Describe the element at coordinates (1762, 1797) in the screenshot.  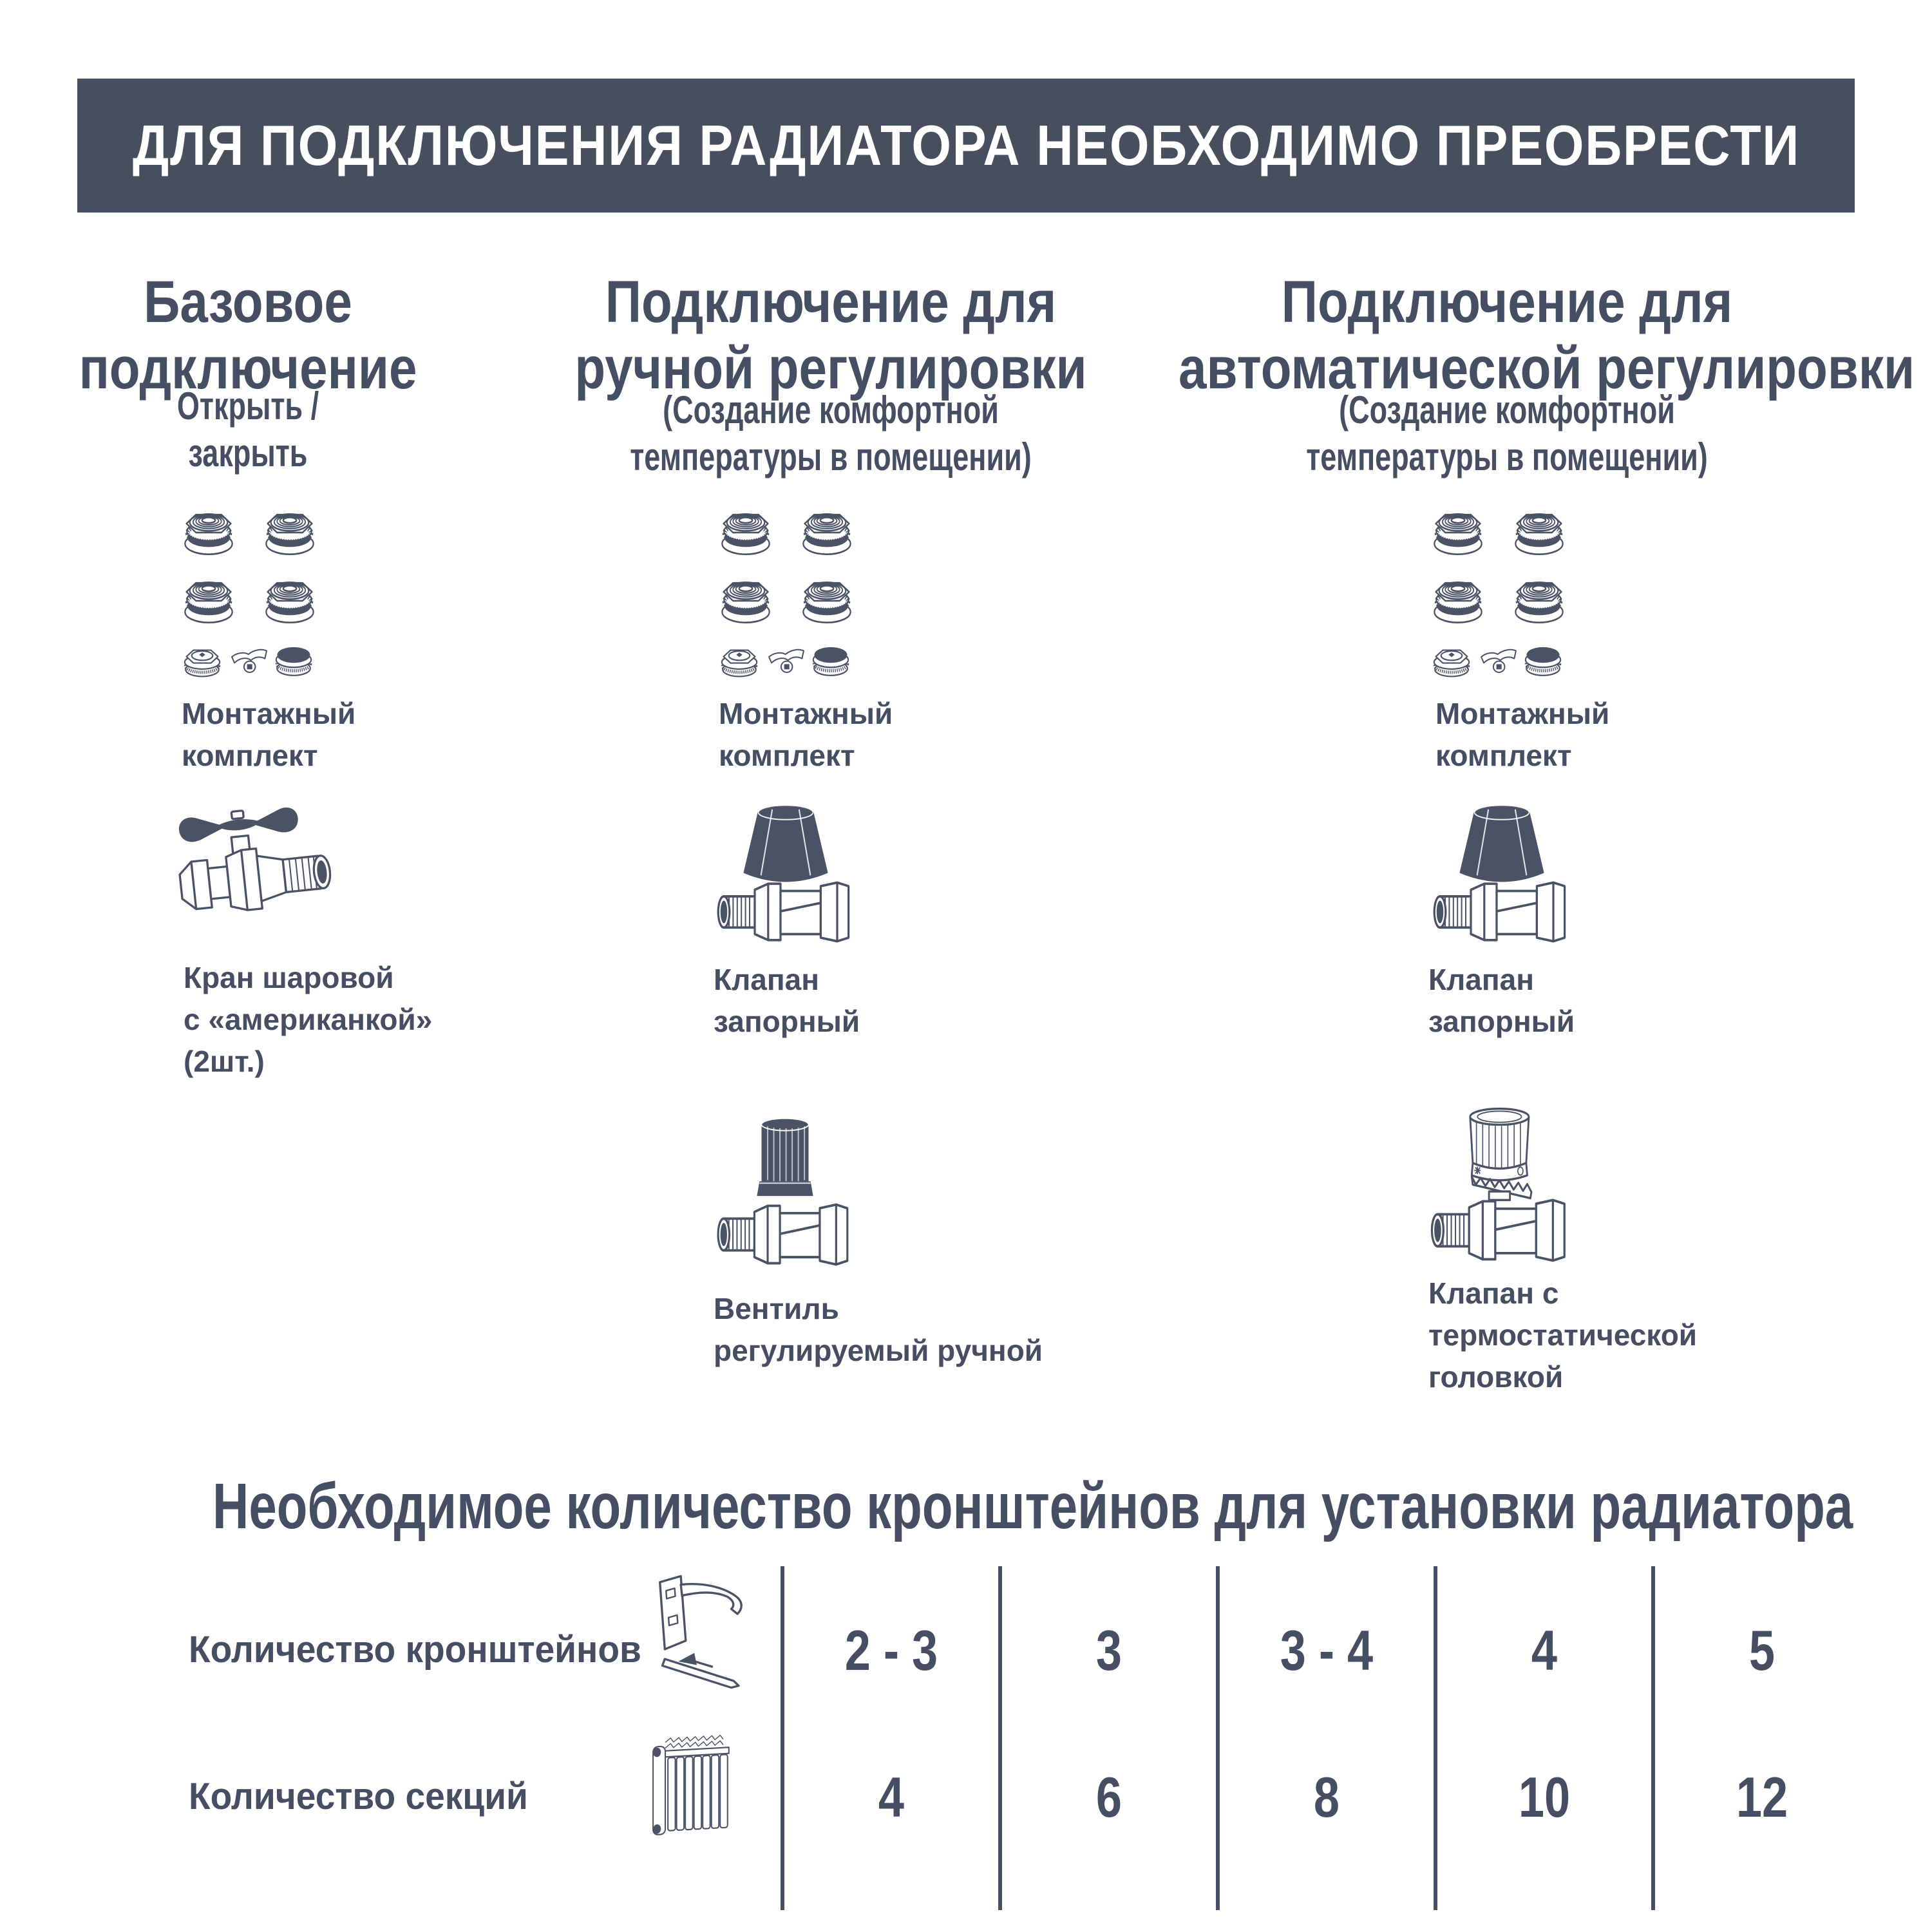
I see `table-cell: 12` at that location.